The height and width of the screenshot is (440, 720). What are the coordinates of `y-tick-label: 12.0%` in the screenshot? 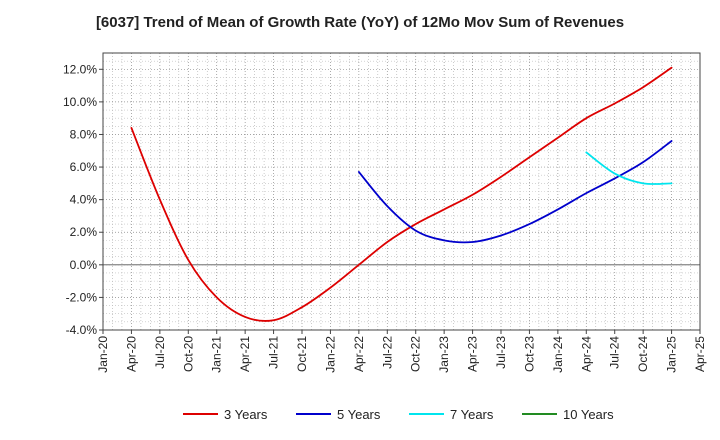 It's located at (80, 69).